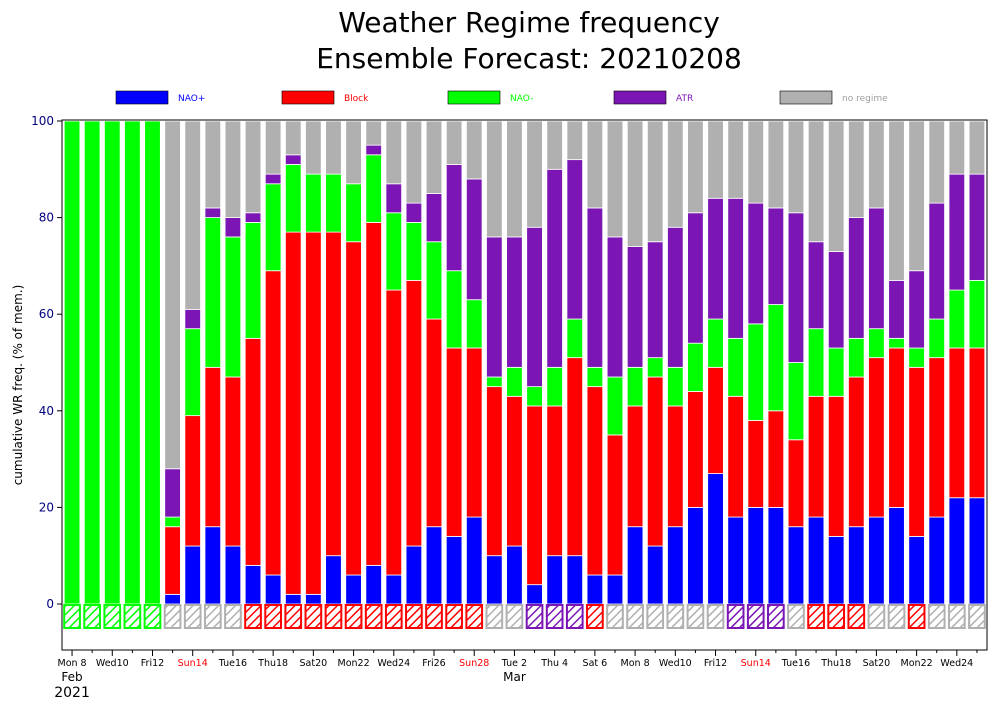  Describe the element at coordinates (46, 362) in the screenshot. I see `y-axis: 0 20 40 60 80 100` at that location.